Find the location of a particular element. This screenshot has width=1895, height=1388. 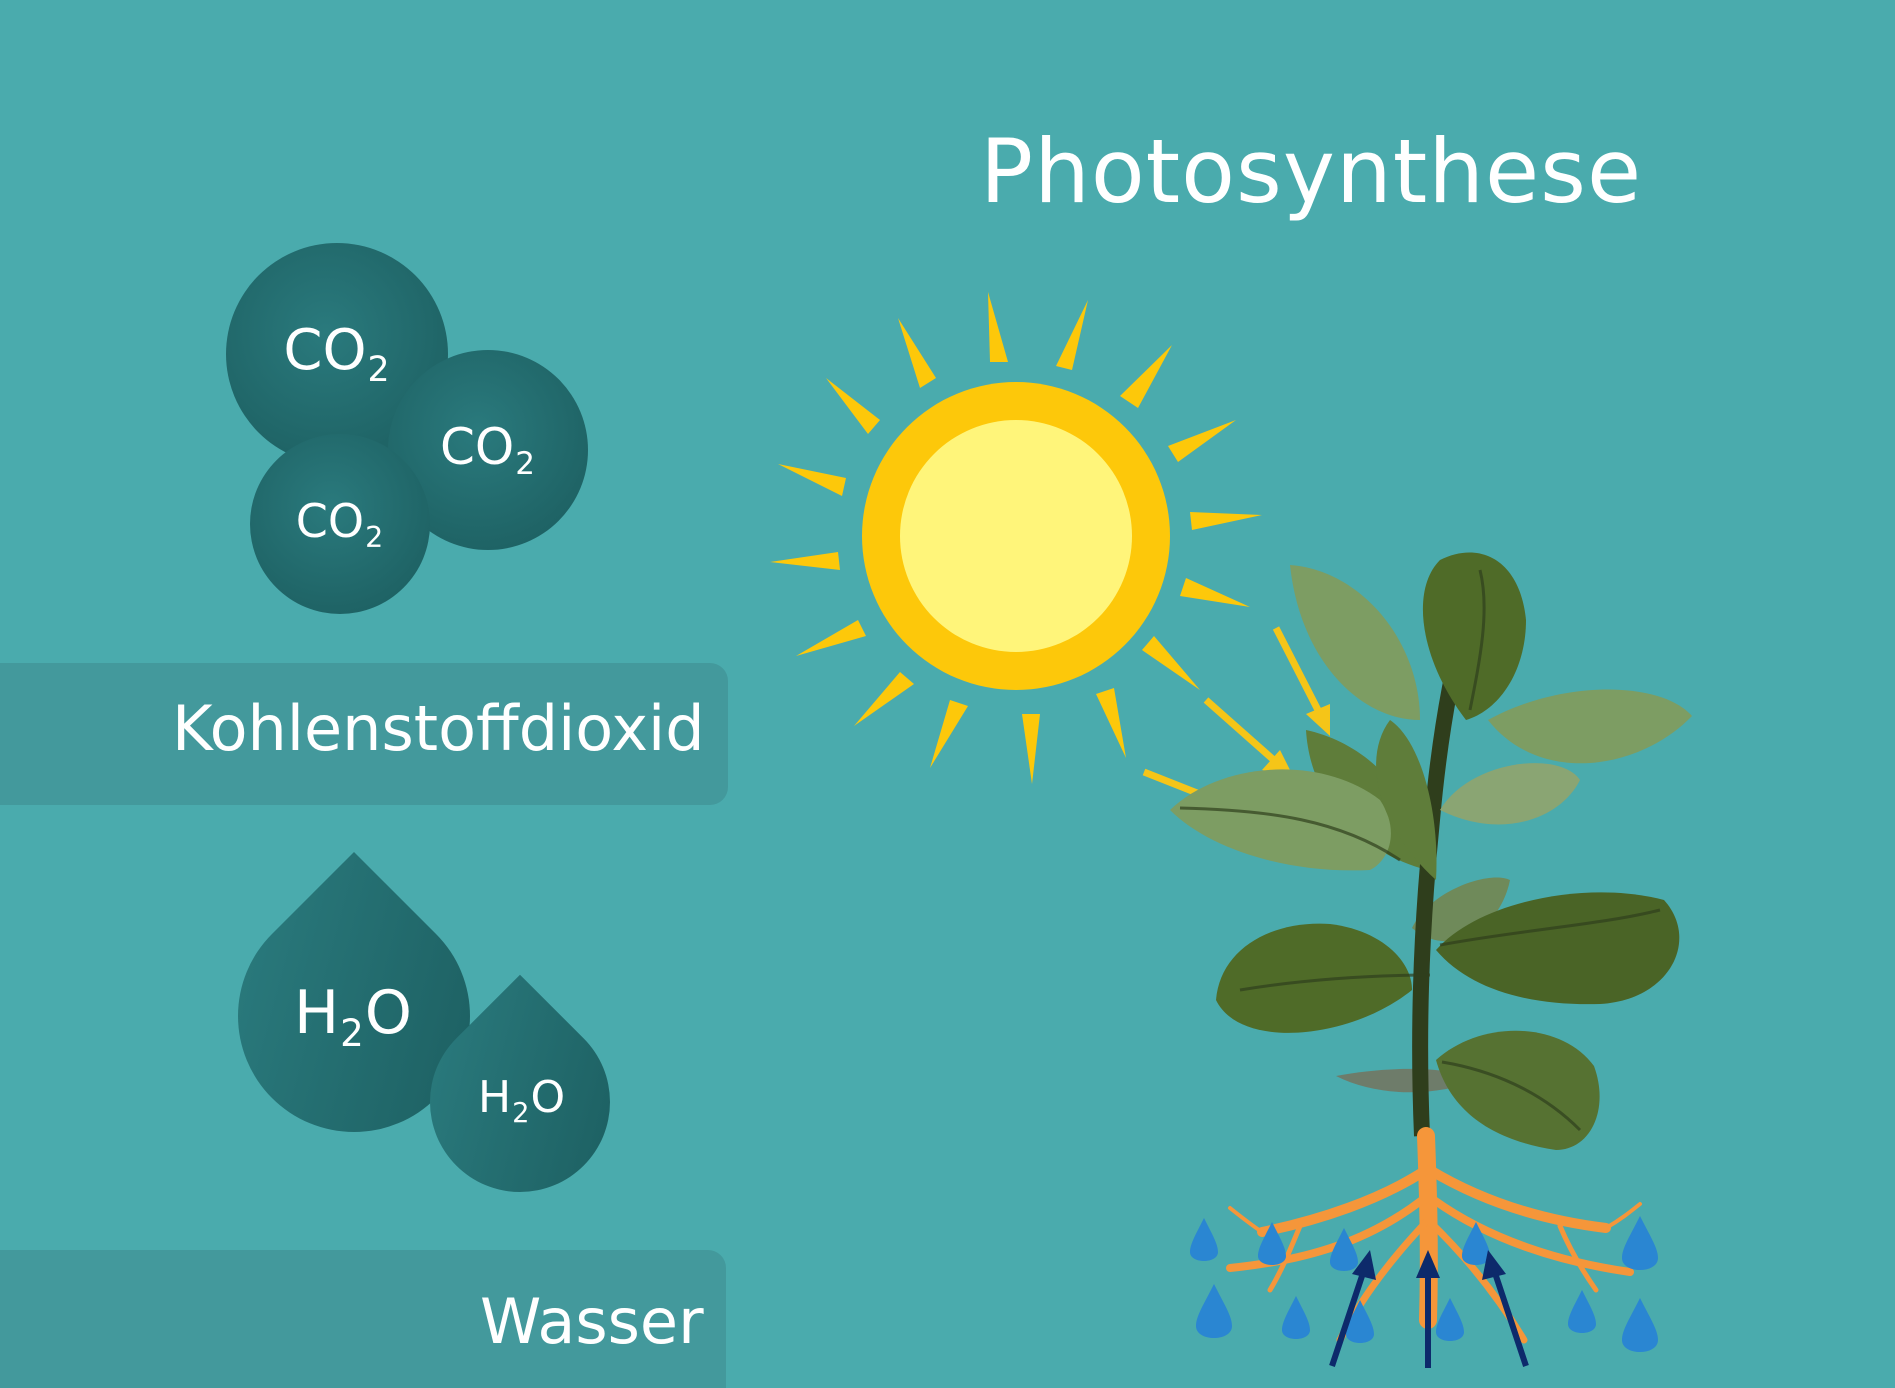

plant-leaves-front is located at coordinates (1425, 851).